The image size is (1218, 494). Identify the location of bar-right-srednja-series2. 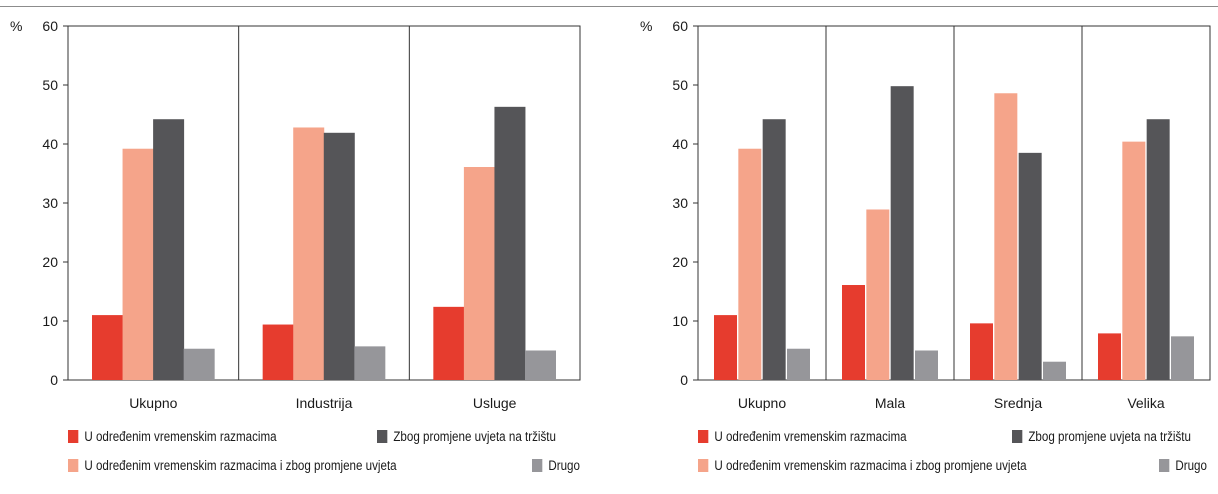
(1030, 266).